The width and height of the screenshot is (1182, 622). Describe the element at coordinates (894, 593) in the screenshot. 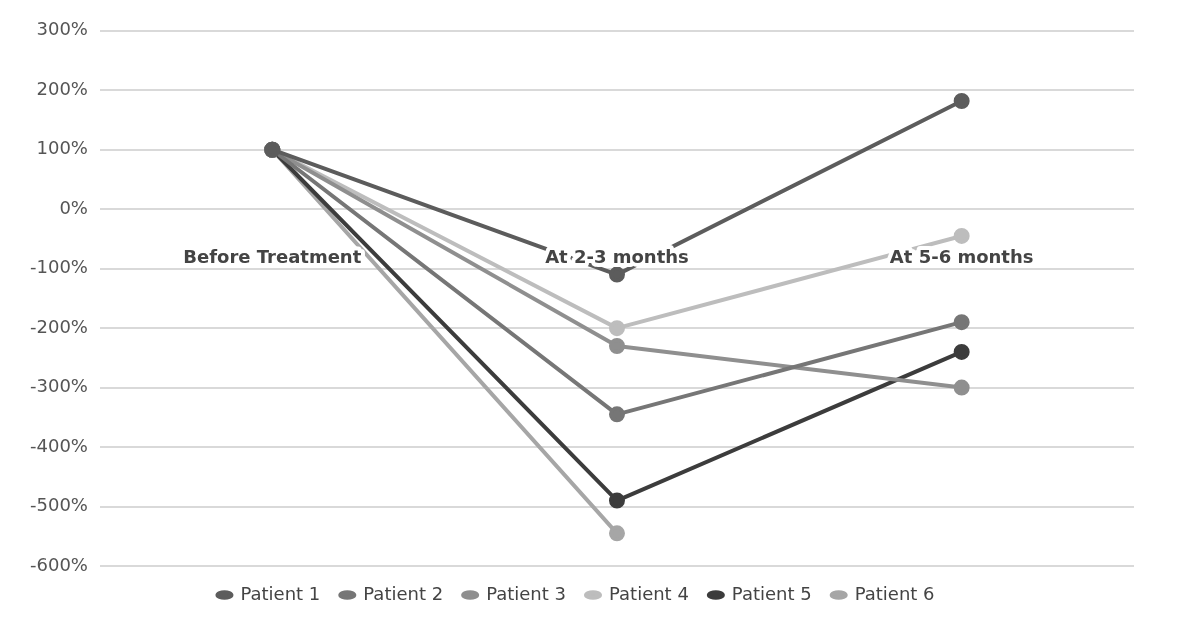

I see `legend-label: Patient 6` at that location.